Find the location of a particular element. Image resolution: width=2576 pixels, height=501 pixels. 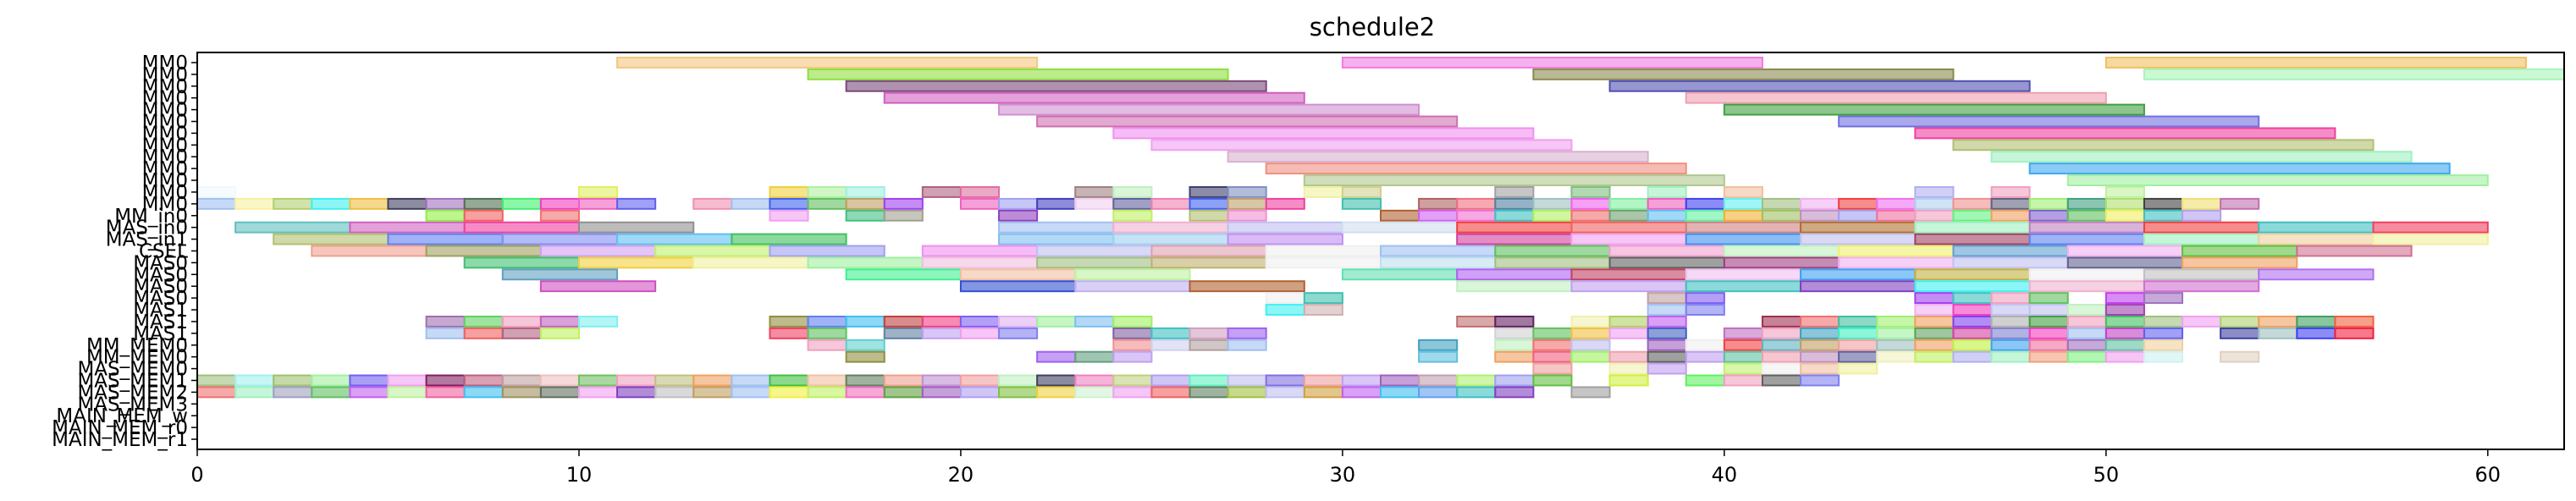

y-tick-label: MAS0 is located at coordinates (160, 263).